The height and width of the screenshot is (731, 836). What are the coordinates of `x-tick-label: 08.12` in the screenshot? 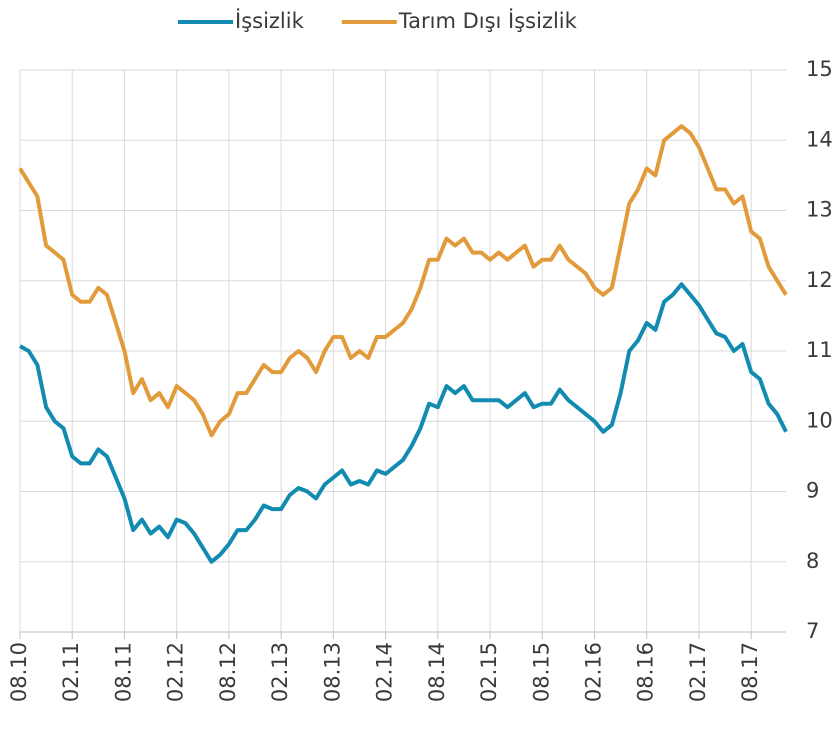 It's located at (228, 672).